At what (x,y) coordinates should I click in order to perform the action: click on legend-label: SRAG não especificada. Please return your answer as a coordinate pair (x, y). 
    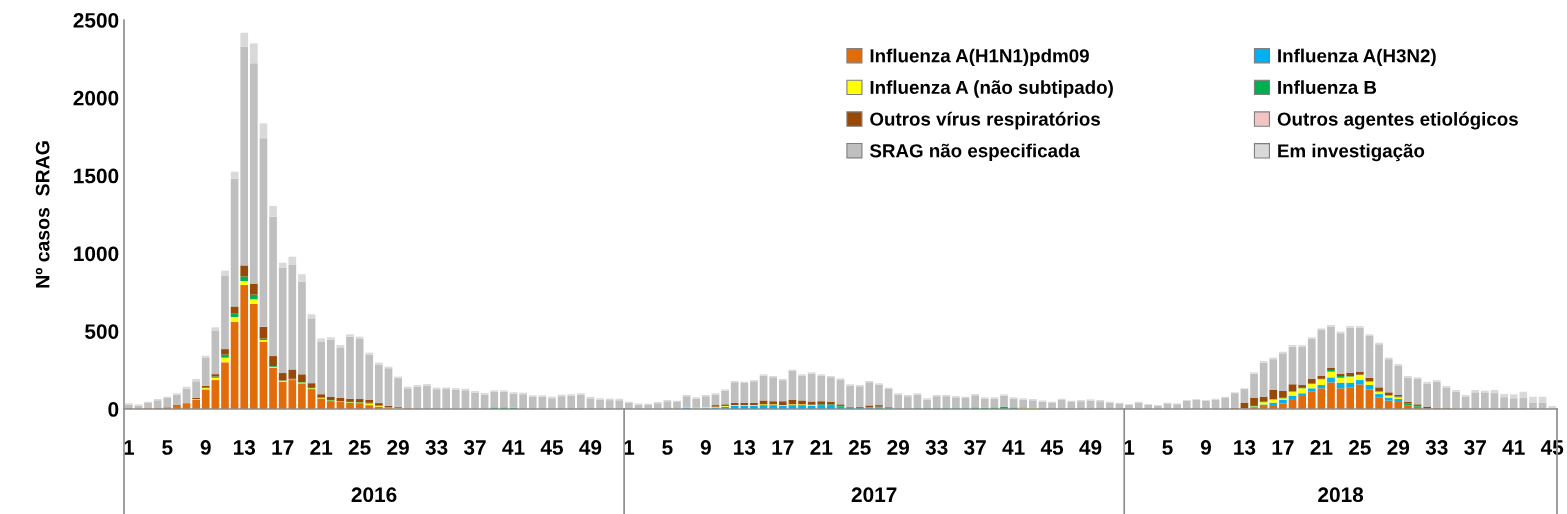
    Looking at the image, I should click on (975, 152).